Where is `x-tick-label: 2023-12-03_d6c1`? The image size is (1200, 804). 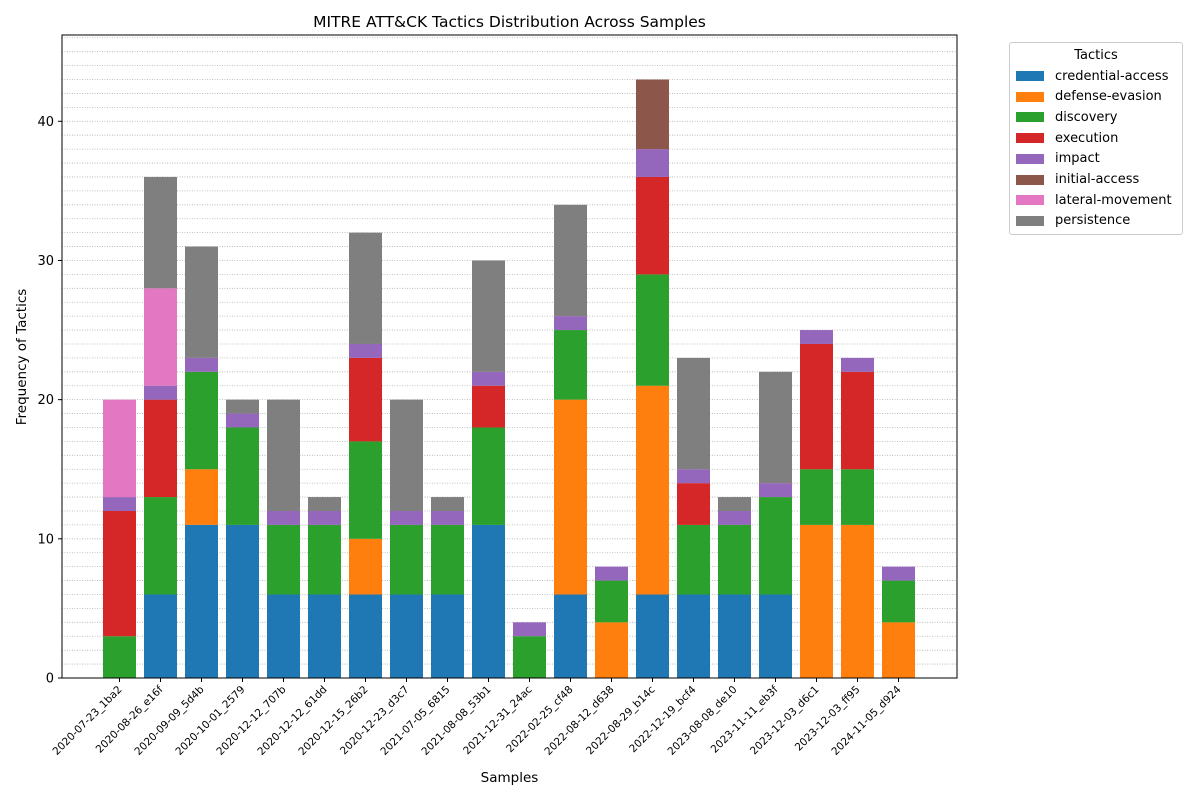
x-tick-label: 2023-12-03_d6c1 is located at coordinates (785, 721).